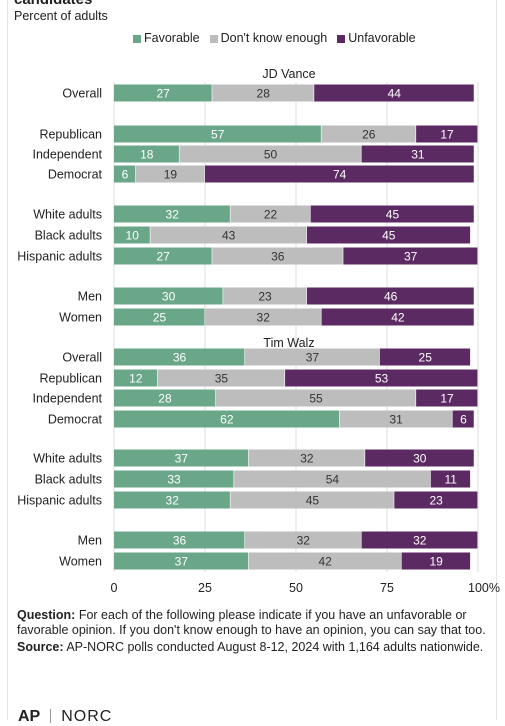 The height and width of the screenshot is (726, 505). I want to click on value-label-unfavorable: 25, so click(426, 358).